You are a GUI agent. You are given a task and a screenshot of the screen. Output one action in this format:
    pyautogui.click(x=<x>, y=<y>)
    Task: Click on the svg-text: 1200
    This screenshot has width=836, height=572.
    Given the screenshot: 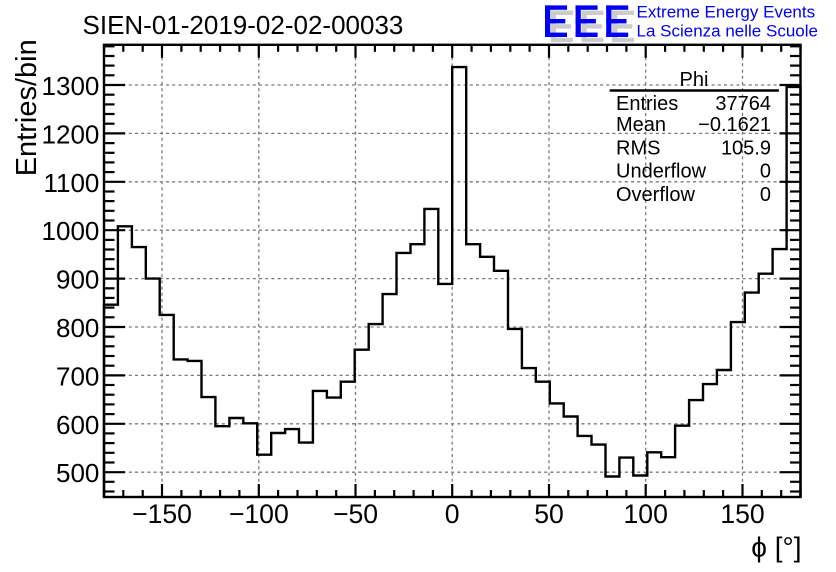 What is the action you would take?
    pyautogui.click(x=71, y=134)
    